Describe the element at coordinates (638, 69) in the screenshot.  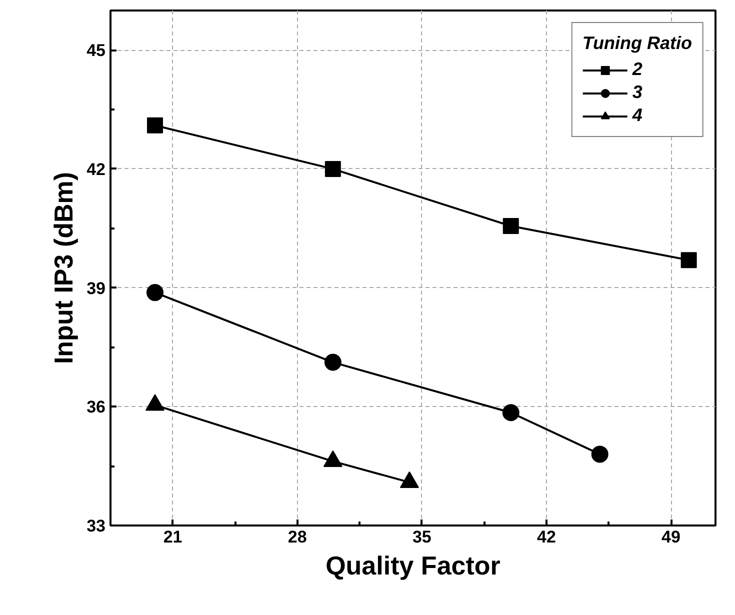
I see `legend-label: 2` at that location.